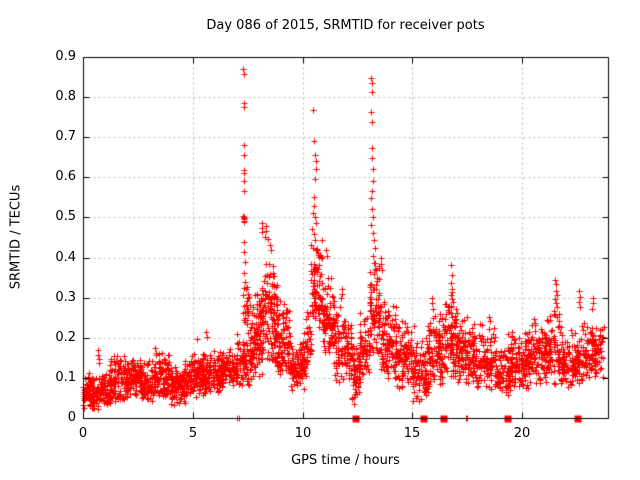 This screenshot has height=480, width=640. Describe the element at coordinates (65, 176) in the screenshot. I see `y-tick-label: 0.6` at that location.